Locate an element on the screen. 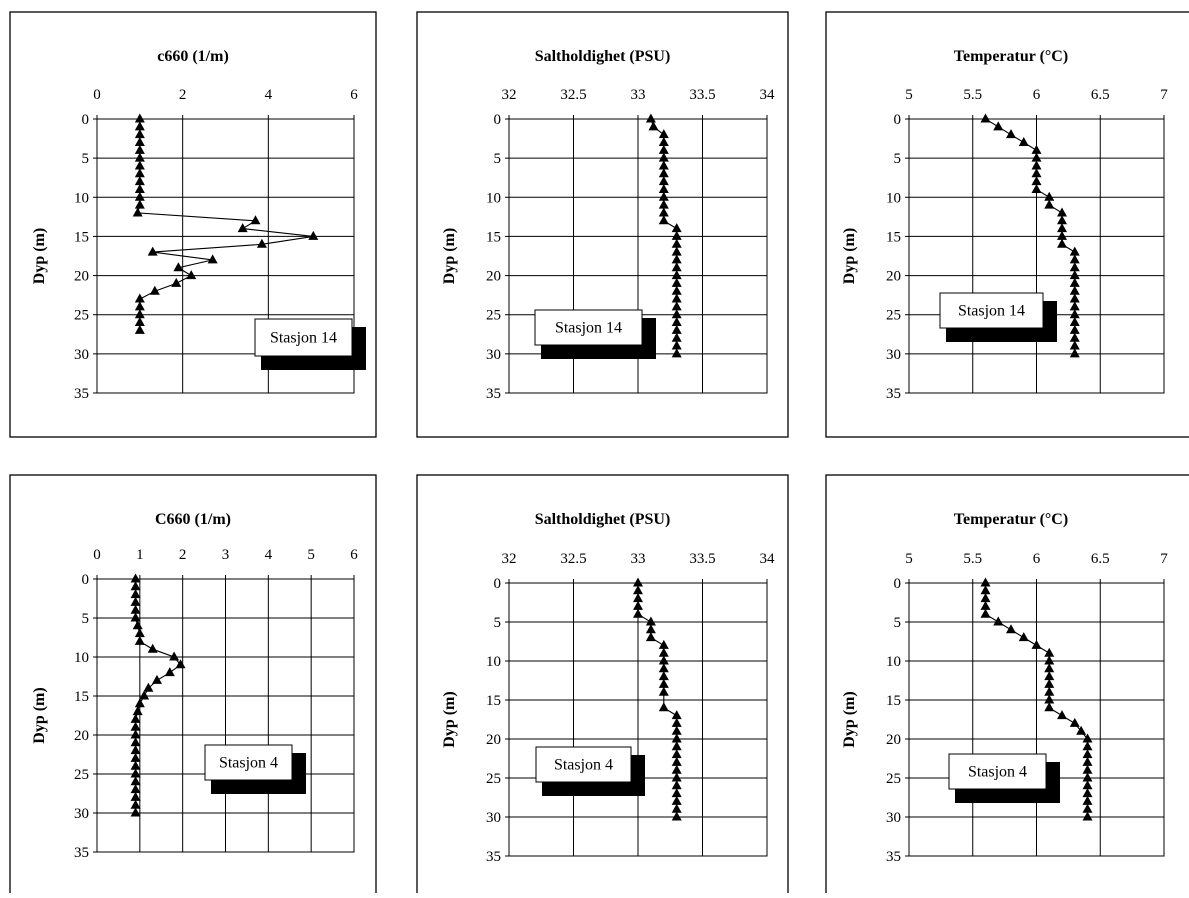 The image size is (1189, 898). plot-area is located at coordinates (225, 256).